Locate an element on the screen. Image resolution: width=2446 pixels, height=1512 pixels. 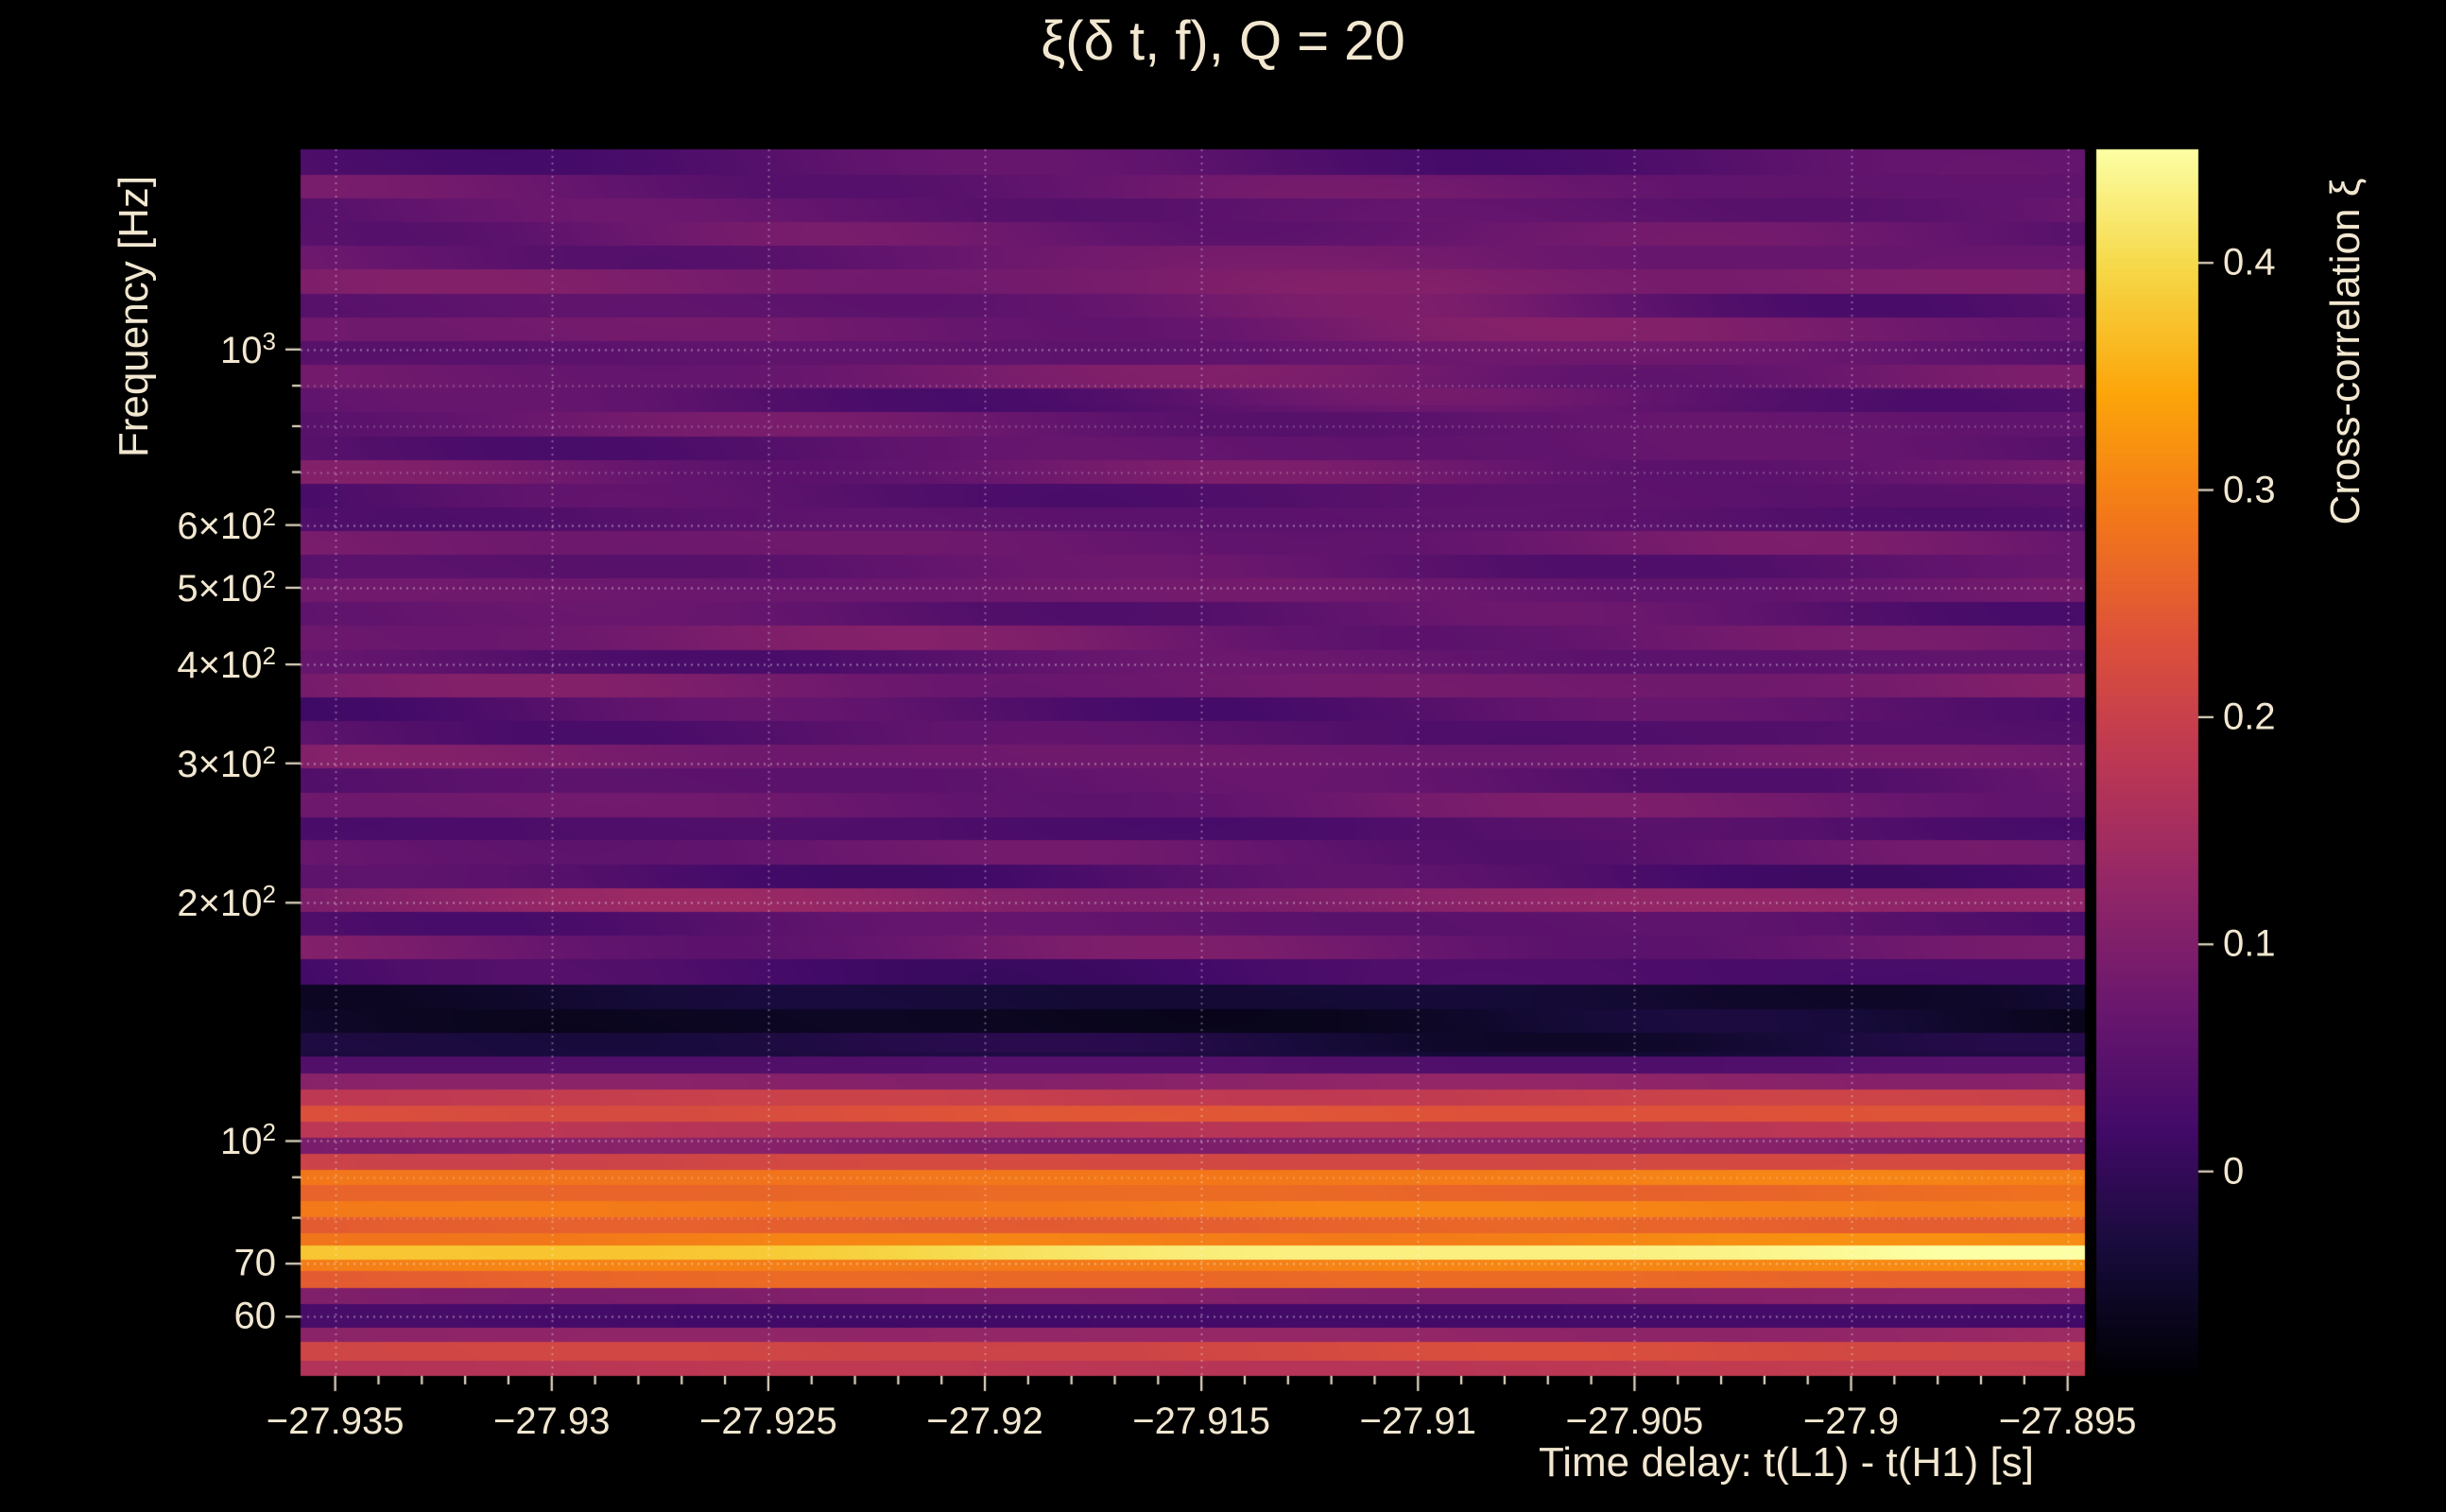
x-tick-label: −27.905 is located at coordinates (1634, 1421).